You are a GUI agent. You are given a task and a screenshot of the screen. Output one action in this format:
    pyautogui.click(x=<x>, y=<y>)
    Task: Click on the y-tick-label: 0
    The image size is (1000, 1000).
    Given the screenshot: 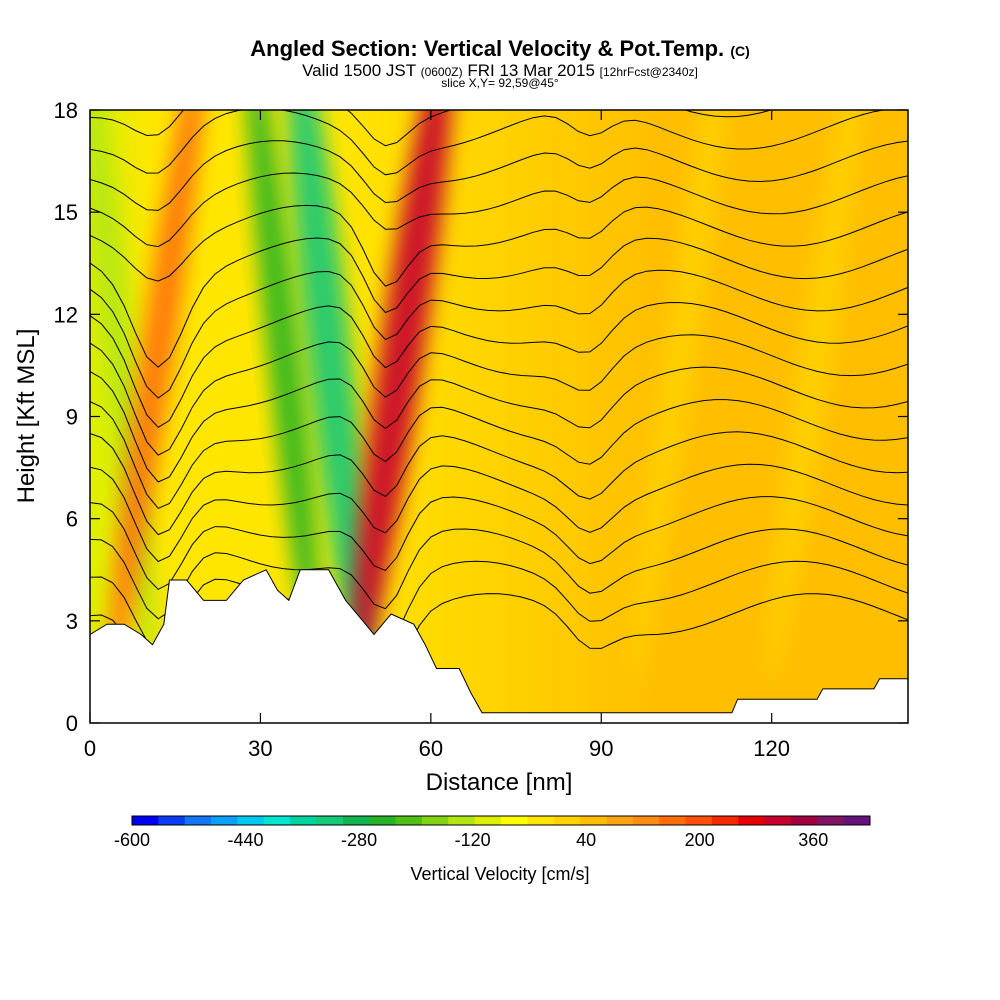 What is the action you would take?
    pyautogui.click(x=72, y=723)
    